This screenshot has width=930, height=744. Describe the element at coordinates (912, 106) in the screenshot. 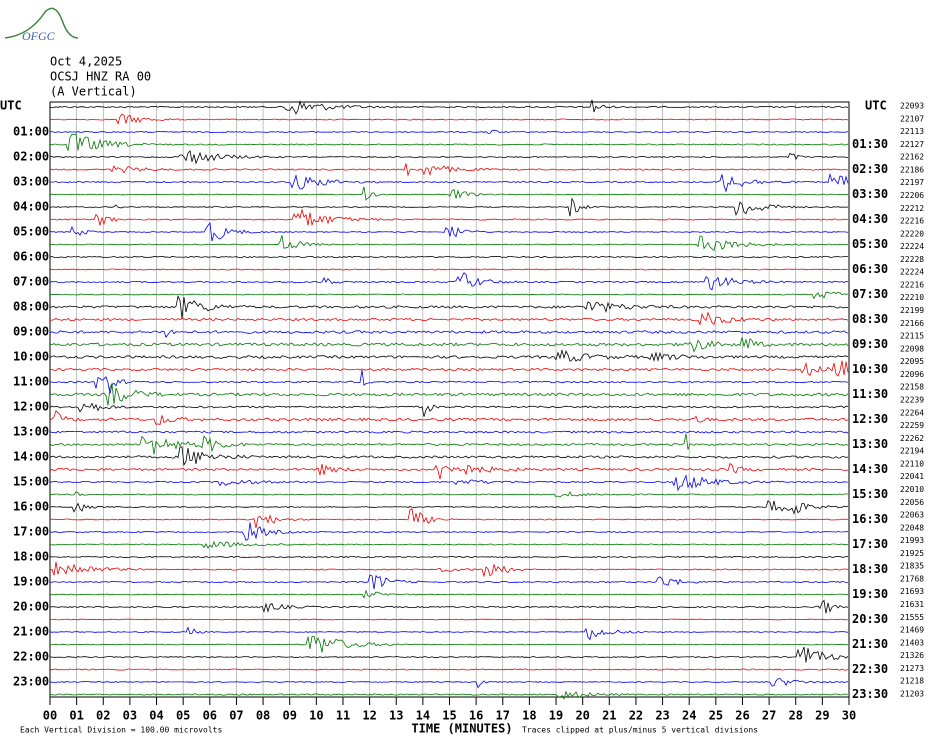

I see `count: 22093` at that location.